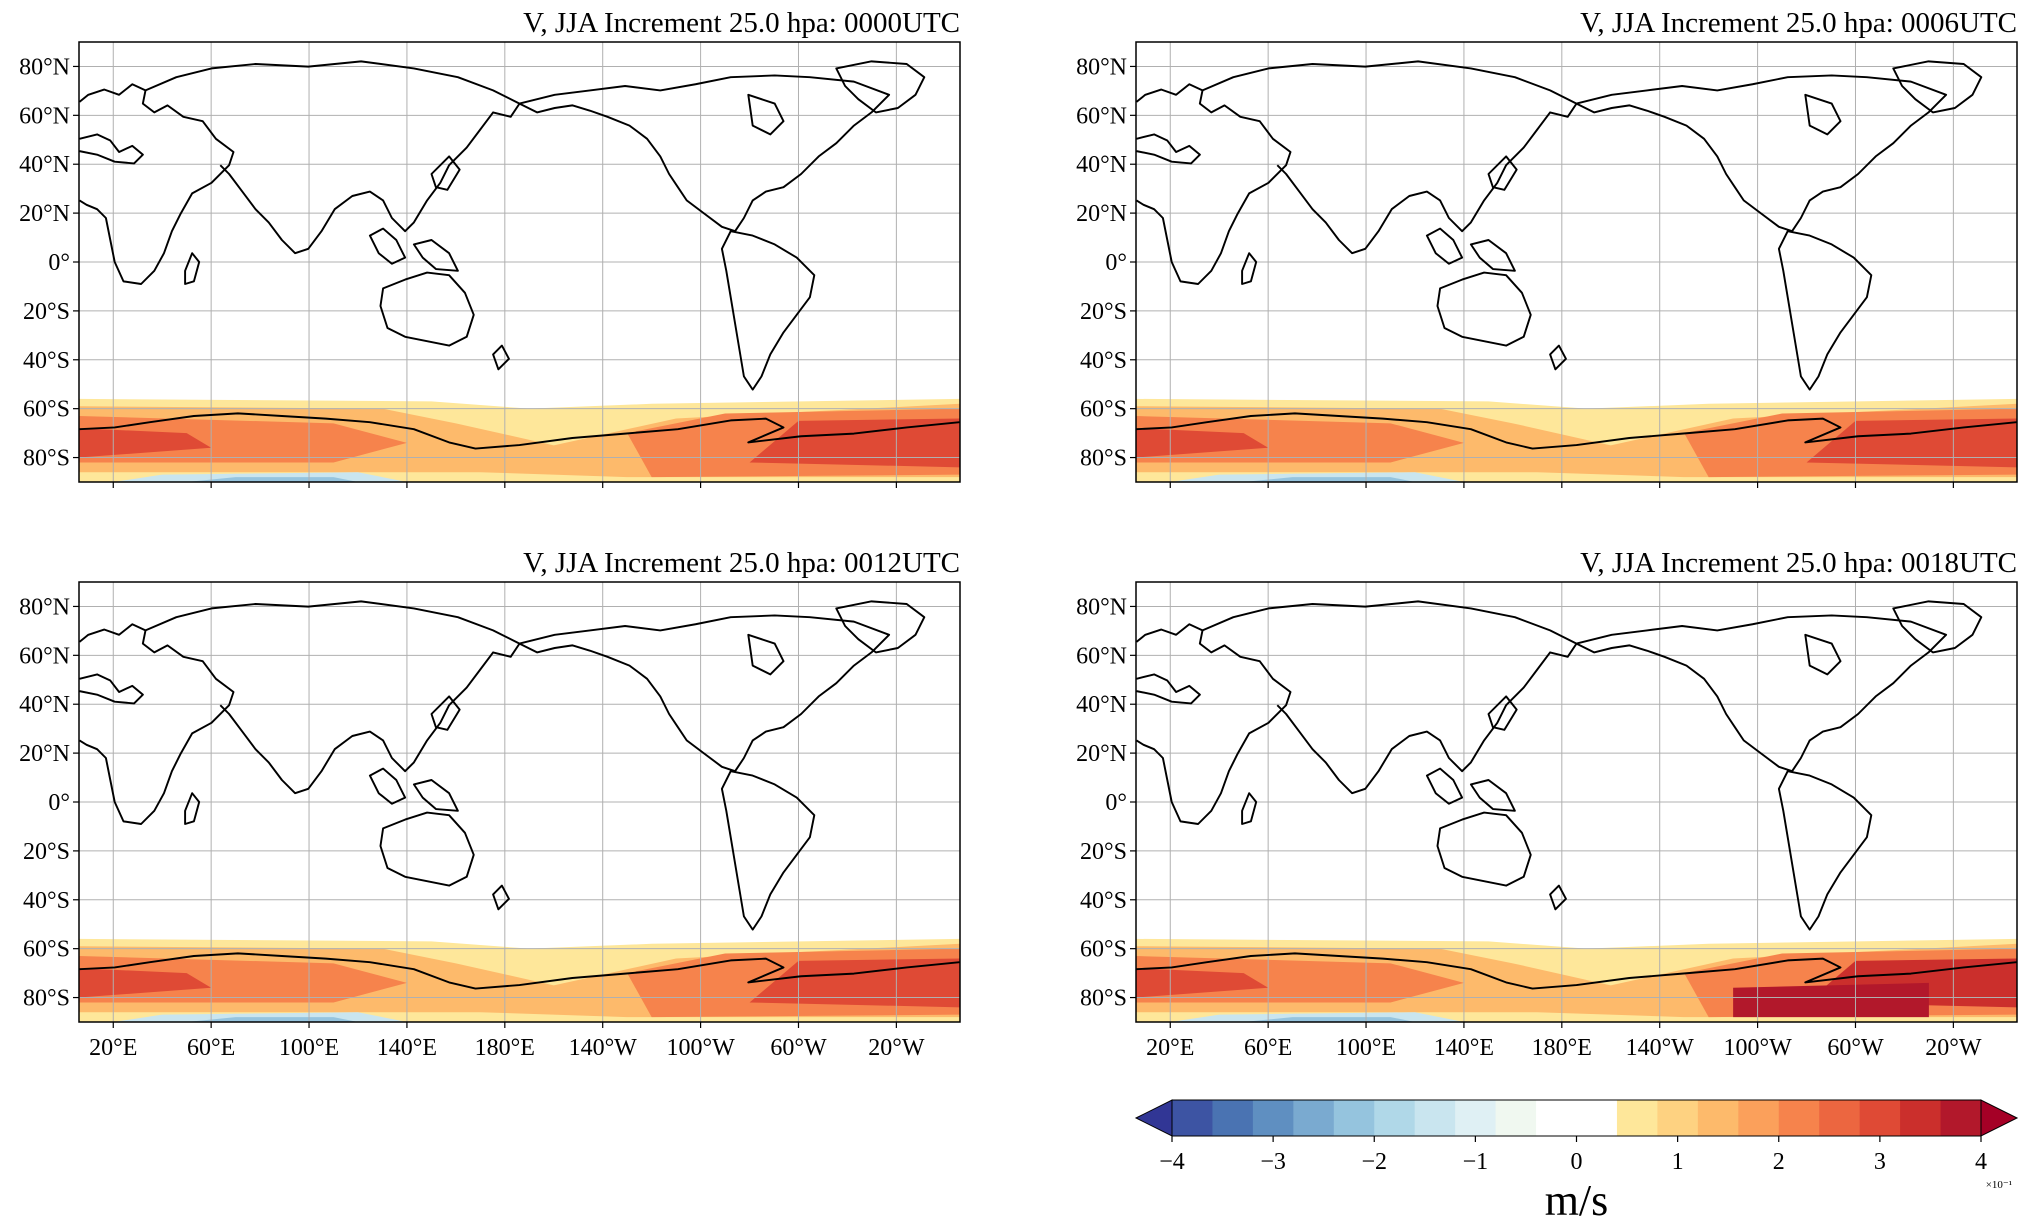  What do you see at coordinates (1798, 23) in the screenshot?
I see `panel-title: V, JJA Increment 25.0 hpa: 0006UTC` at bounding box center [1798, 23].